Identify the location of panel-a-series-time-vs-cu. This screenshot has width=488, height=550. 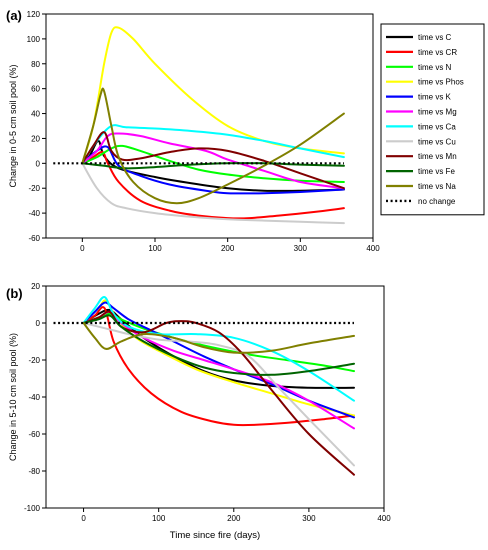
(213, 193).